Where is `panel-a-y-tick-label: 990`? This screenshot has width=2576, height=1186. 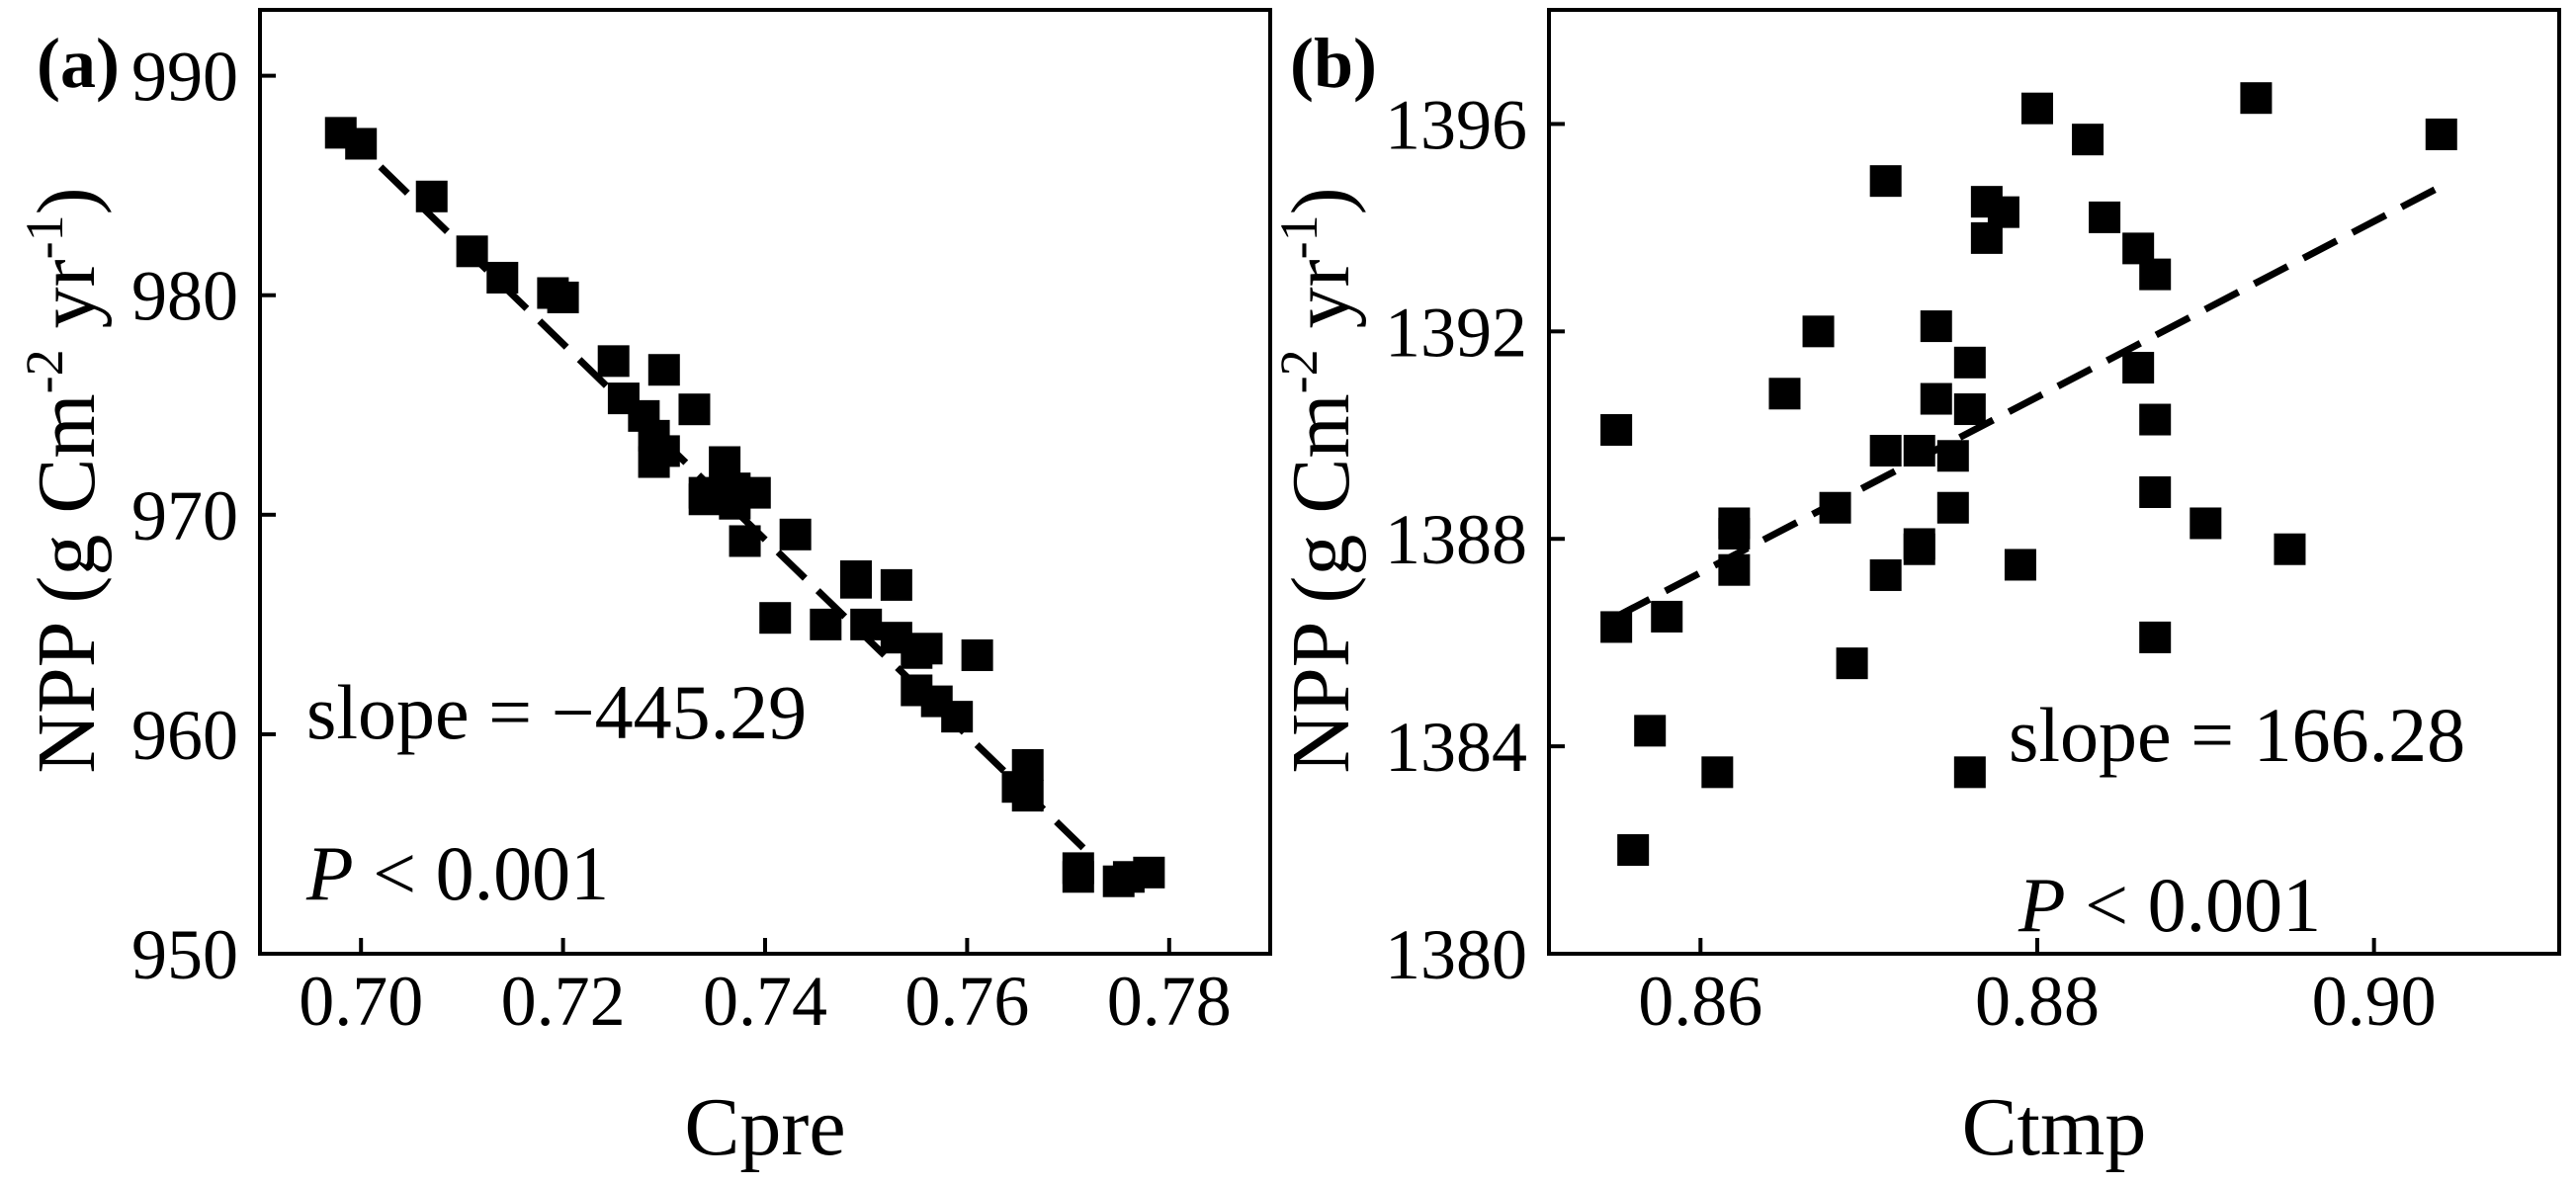
panel-a-y-tick-label: 990 is located at coordinates (184, 77).